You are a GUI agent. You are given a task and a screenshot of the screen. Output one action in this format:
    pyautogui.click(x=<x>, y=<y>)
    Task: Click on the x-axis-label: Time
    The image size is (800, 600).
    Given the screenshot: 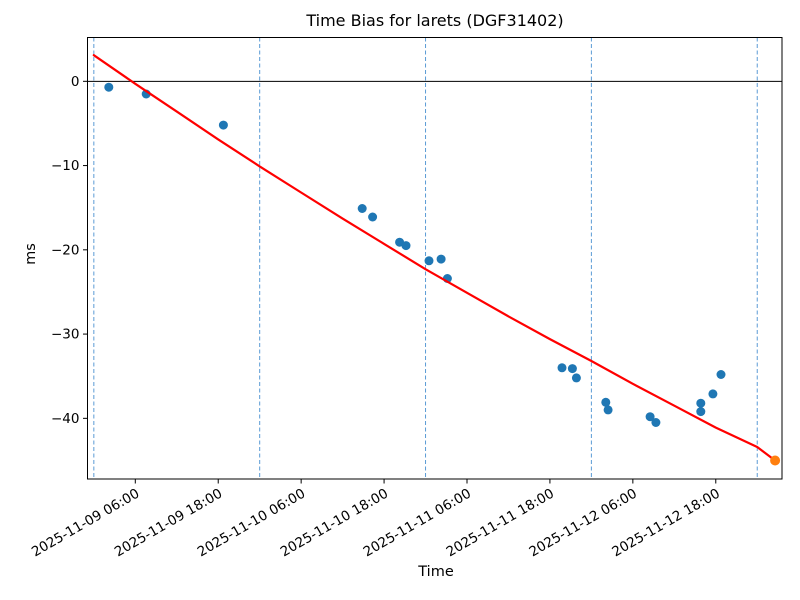 What is the action you would take?
    pyautogui.click(x=436, y=572)
    